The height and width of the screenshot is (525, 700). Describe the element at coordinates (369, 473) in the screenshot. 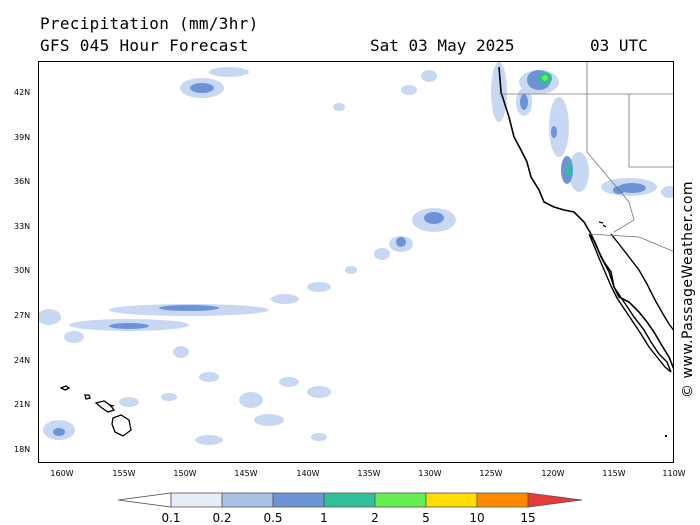

I see `lon-label: 135W` at that location.